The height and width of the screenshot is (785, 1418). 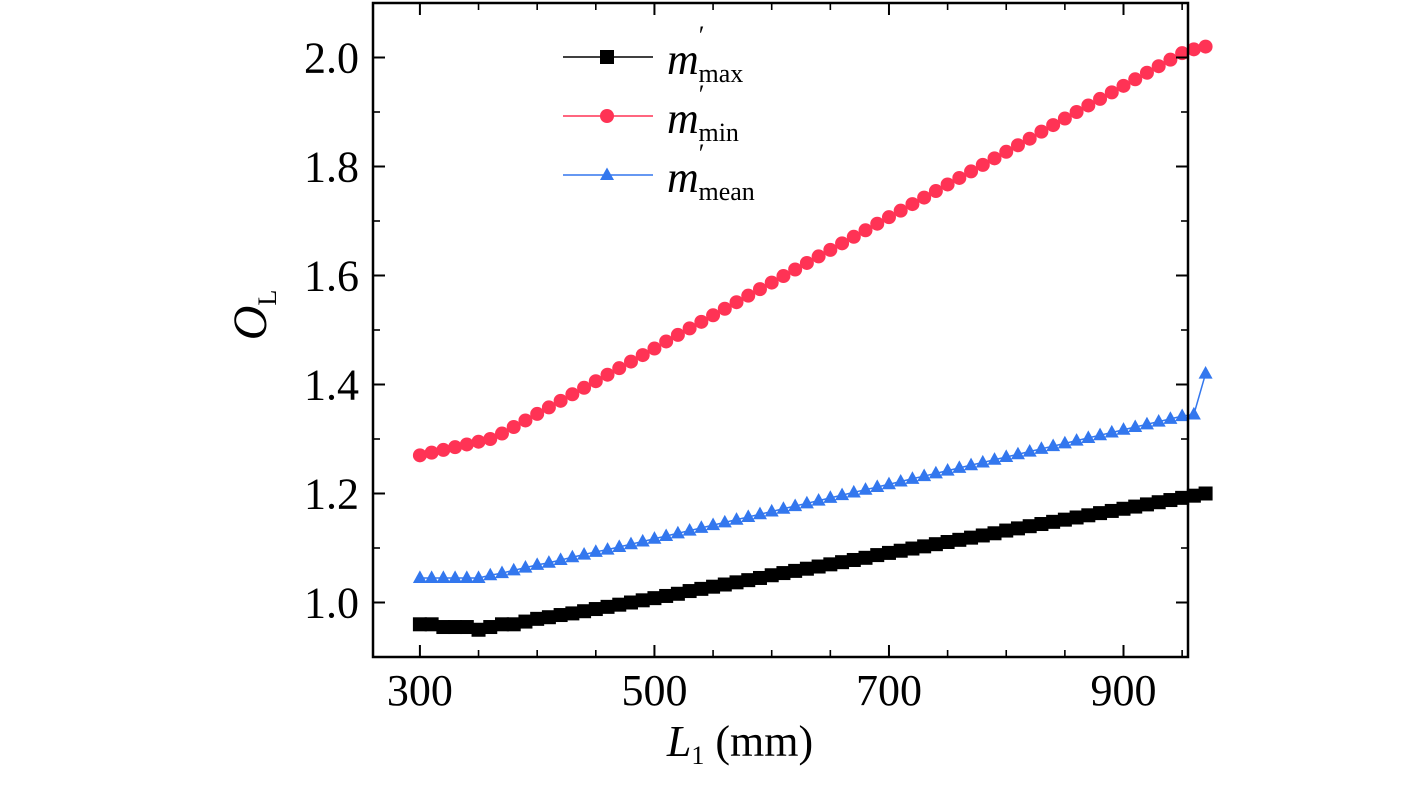 I want to click on x-tick-label: 900, so click(x=1124, y=690).